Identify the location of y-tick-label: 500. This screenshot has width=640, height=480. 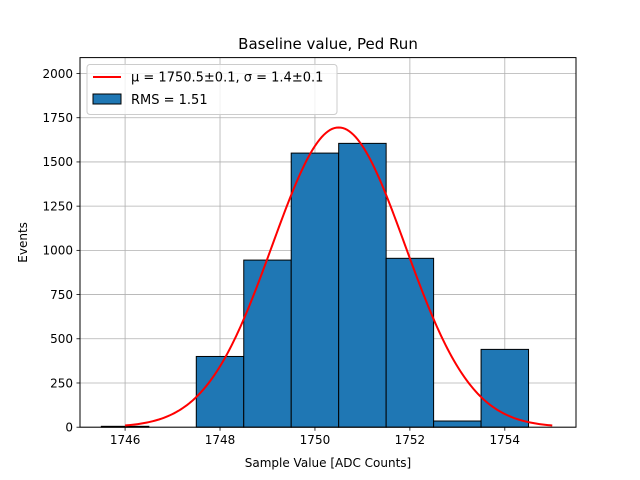
(61, 339).